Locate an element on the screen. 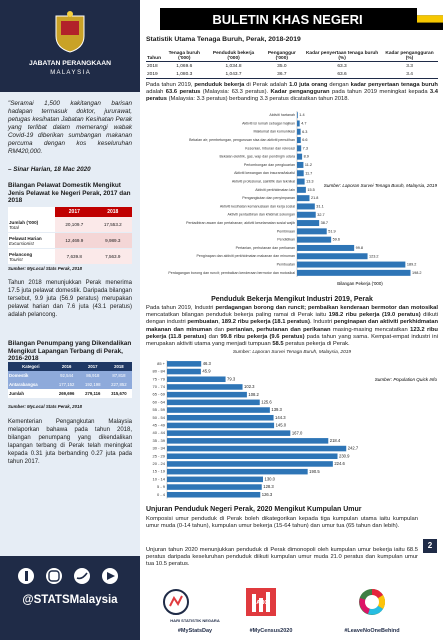 The width and height of the screenshot is (443, 640). table-cell: 7,563.9 is located at coordinates (112, 256).